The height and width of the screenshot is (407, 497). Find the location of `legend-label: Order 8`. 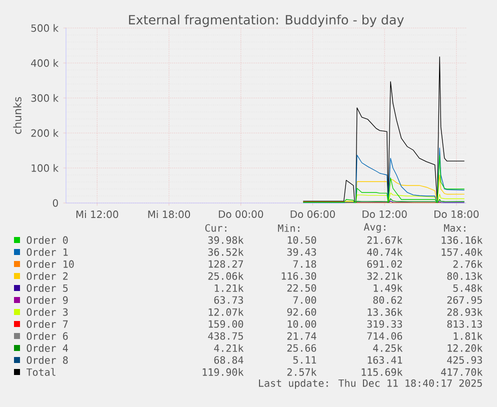

legend-label: Order 8 is located at coordinates (47, 360).